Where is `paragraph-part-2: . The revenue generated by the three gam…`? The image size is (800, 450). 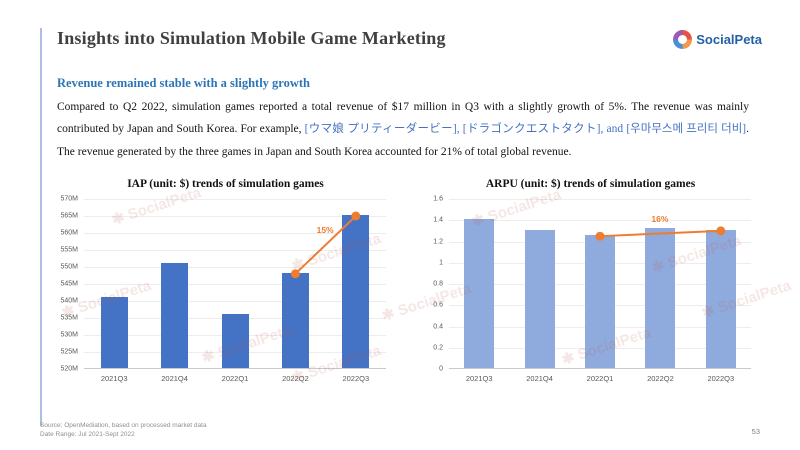 paragraph-part-2: . The revenue generated by the three gam… is located at coordinates (403, 140).